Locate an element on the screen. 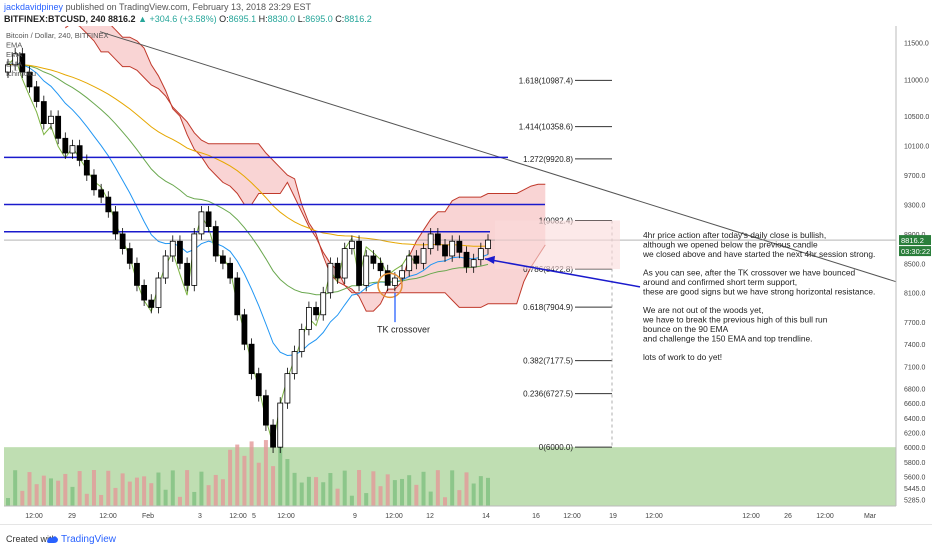 The width and height of the screenshot is (932, 551). price-tick: 11500.0 is located at coordinates (916, 44).